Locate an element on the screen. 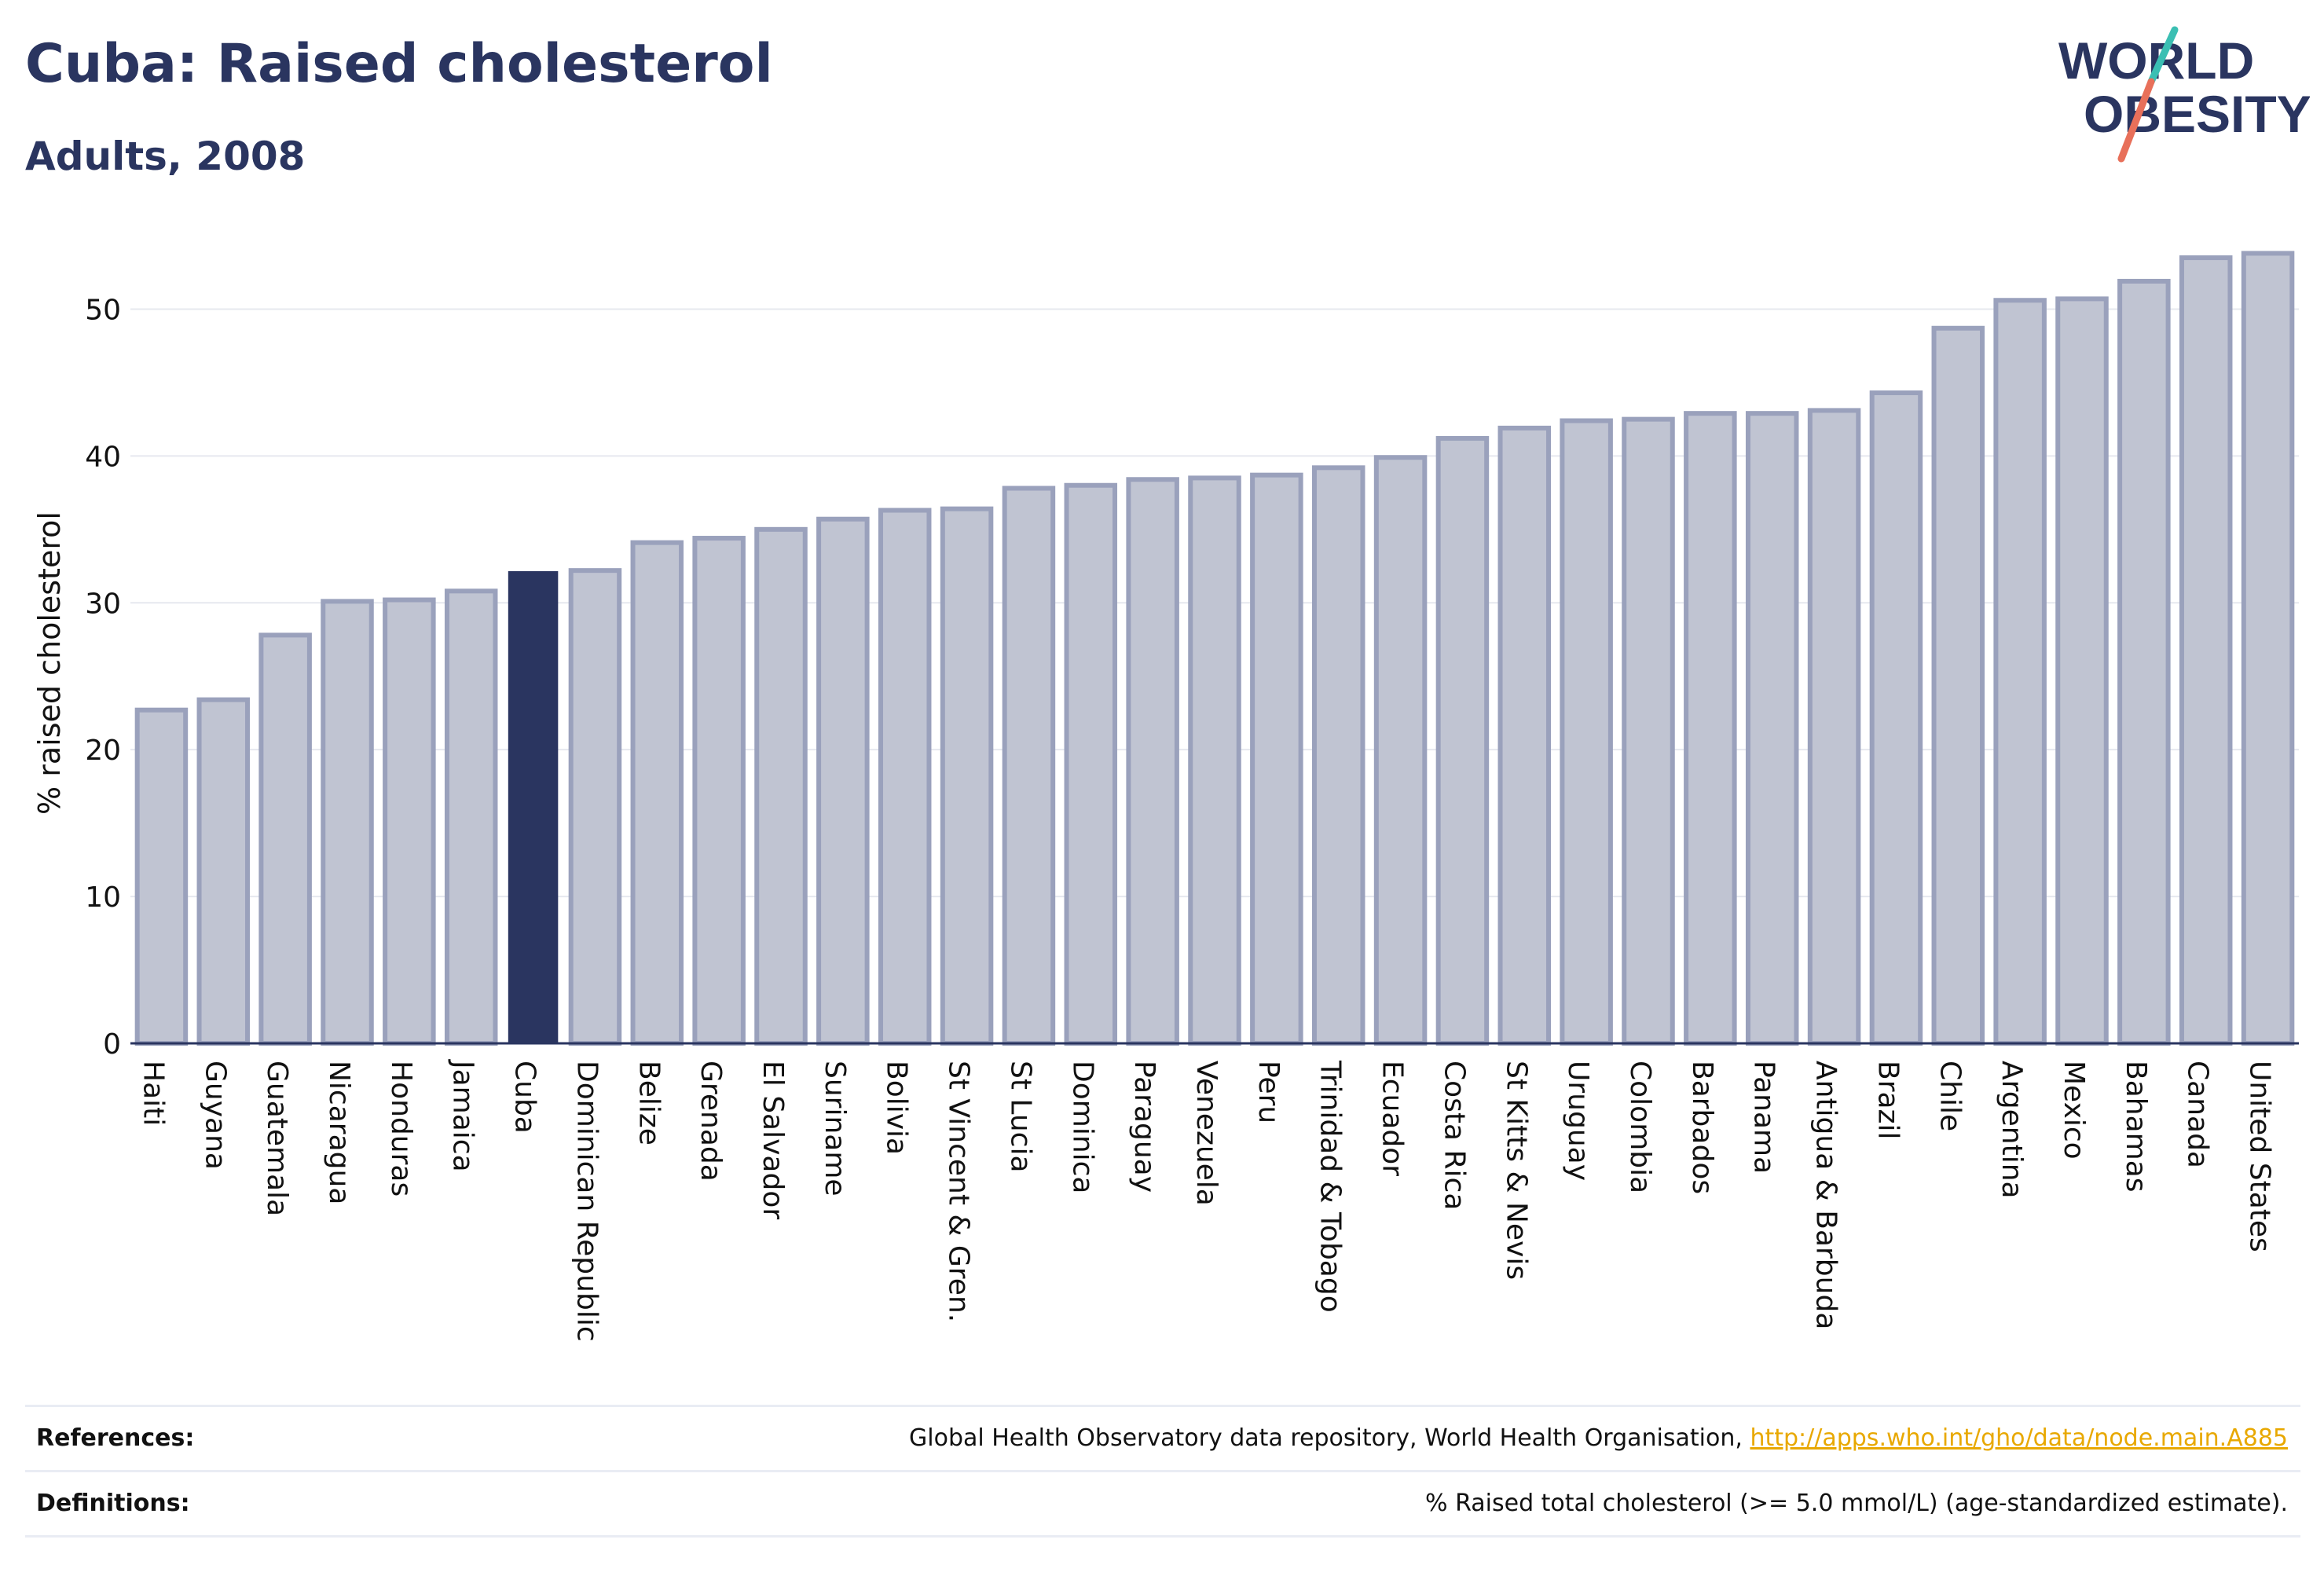  x-tick-label: Jamaica is located at coordinates (463, 1115).